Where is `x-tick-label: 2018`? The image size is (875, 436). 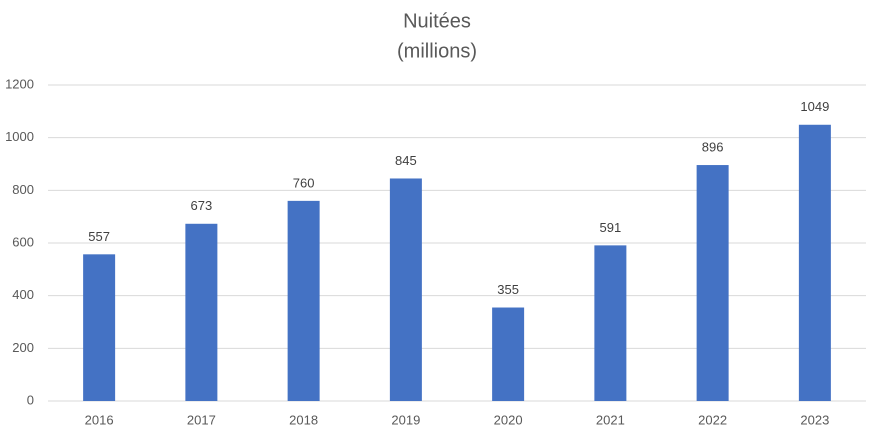 x-tick-label: 2018 is located at coordinates (303, 419).